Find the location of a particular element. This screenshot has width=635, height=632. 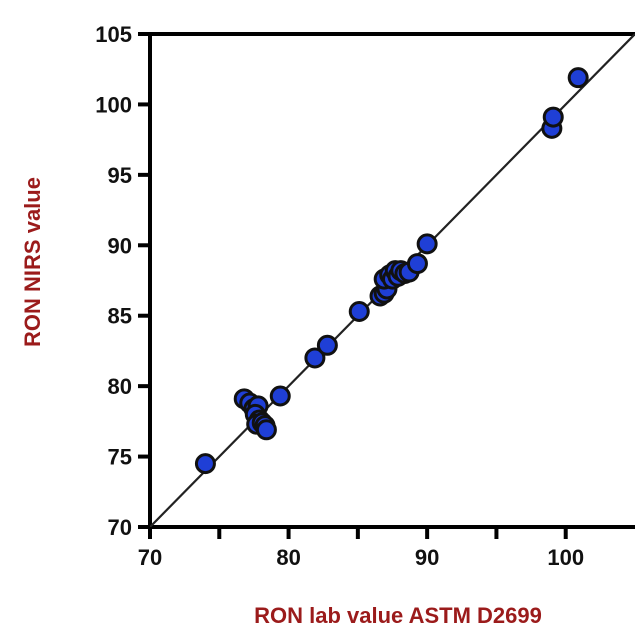

y-tick-label: 100 is located at coordinates (113, 104).